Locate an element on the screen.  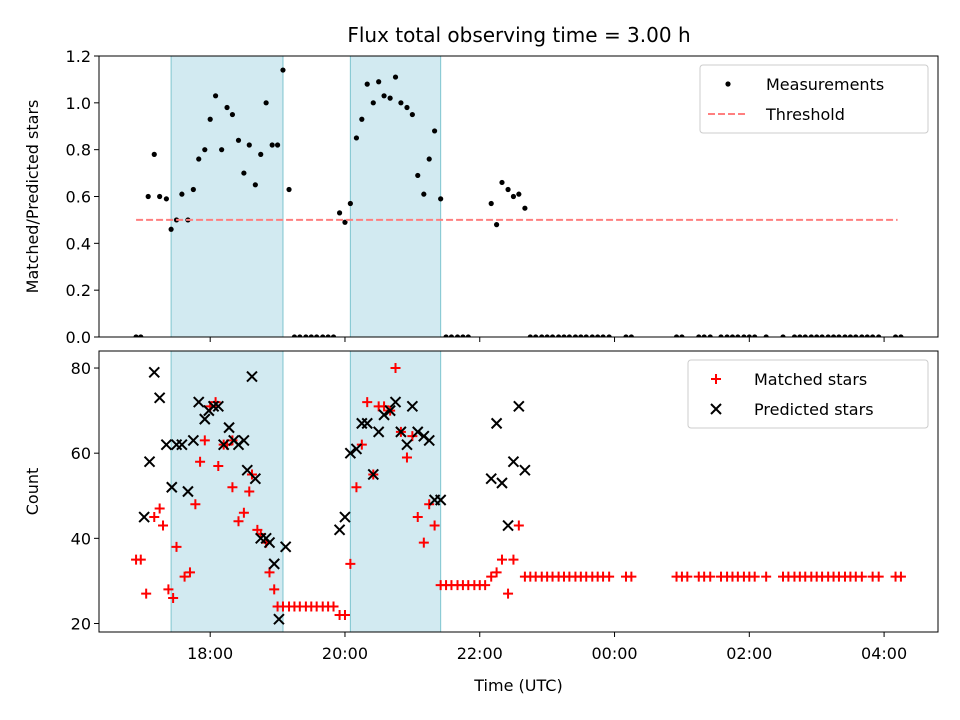
x-tick-label: 00:00 is located at coordinates (614, 653).